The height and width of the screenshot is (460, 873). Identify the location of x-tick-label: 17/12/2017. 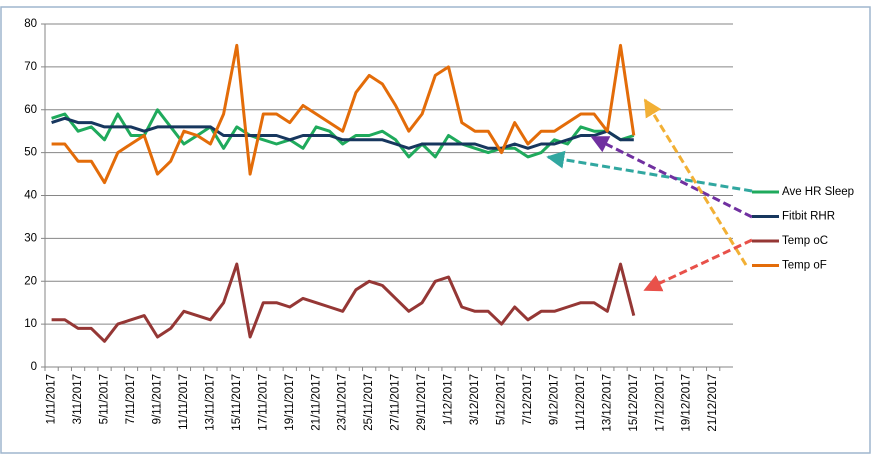
(660, 403).